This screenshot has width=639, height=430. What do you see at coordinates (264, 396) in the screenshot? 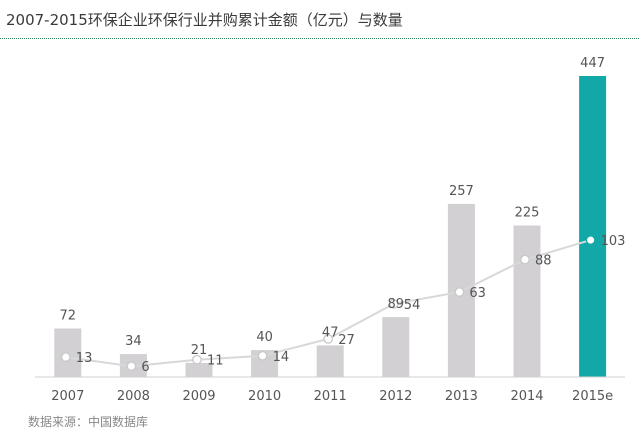
I see `x-tick-label: 2010` at bounding box center [264, 396].